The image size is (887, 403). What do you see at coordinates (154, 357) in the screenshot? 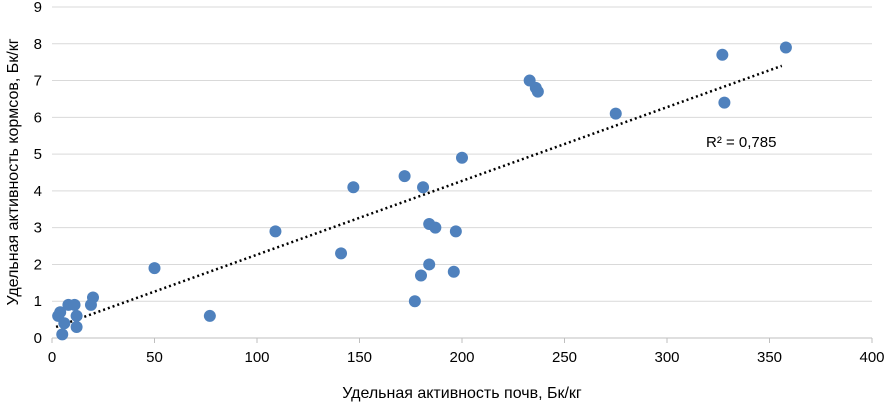
I see `x-tick-label: 50` at bounding box center [154, 357].